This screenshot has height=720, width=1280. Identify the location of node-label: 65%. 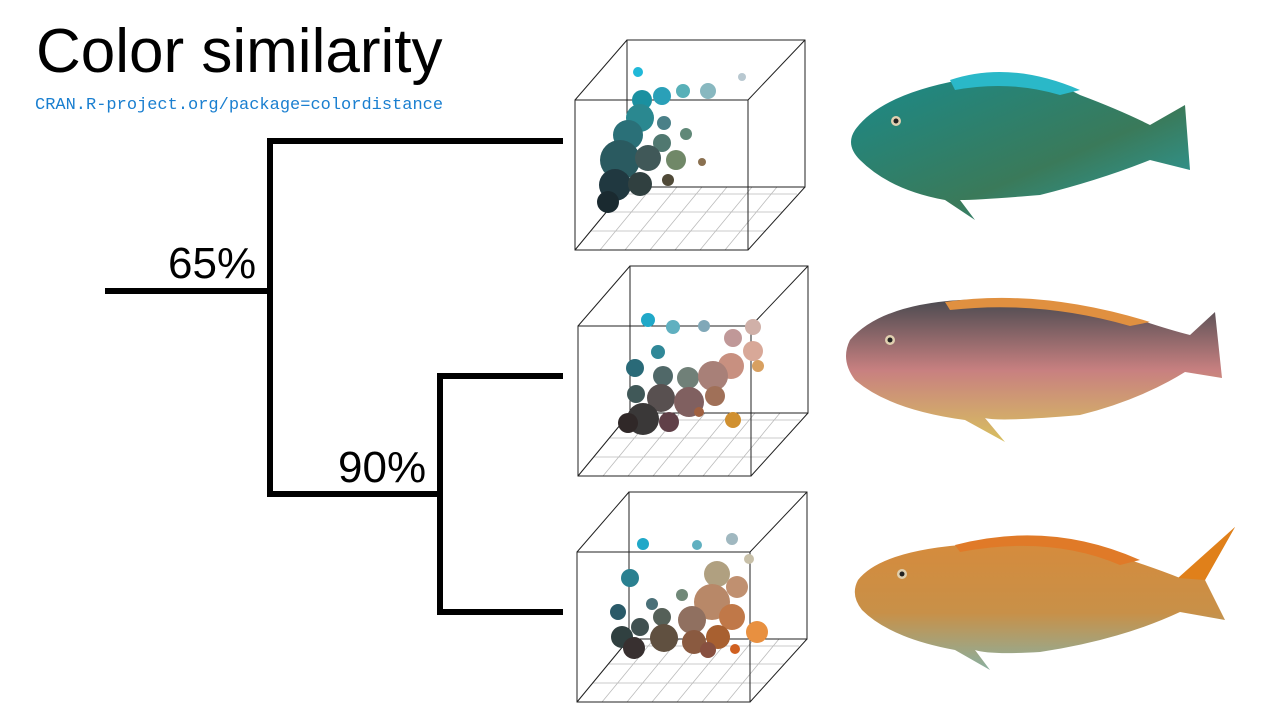
(212, 263).